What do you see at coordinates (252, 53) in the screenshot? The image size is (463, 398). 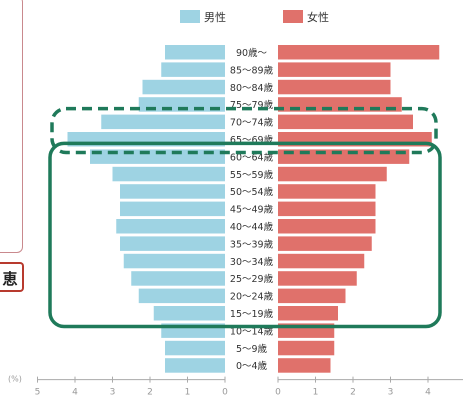 I see `age-label-0: 90歳～` at bounding box center [252, 53].